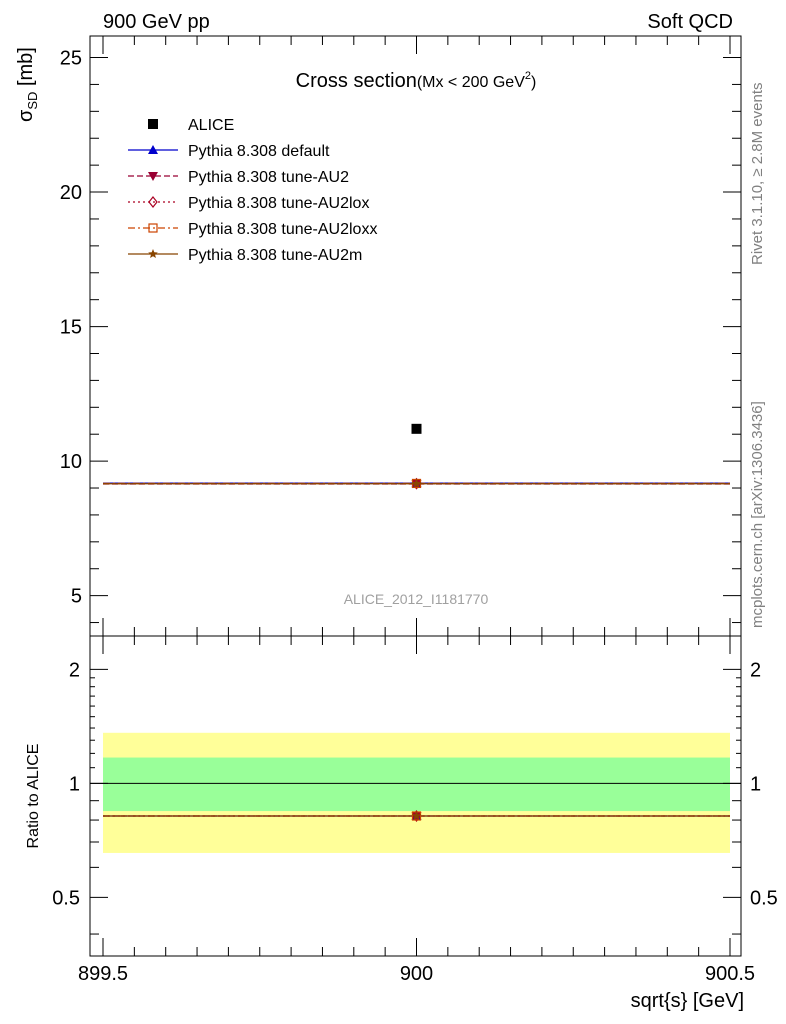  What do you see at coordinates (66, 898) in the screenshot?
I see `ratio-y-tick-label-left: 0.5` at bounding box center [66, 898].